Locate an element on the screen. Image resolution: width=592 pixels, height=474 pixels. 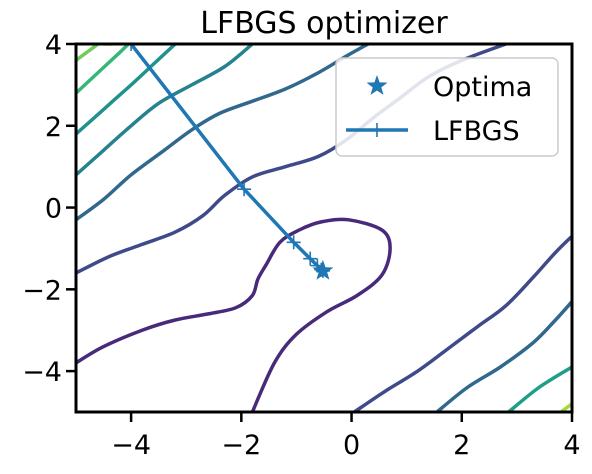
chart-title: LFBGS optimizer is located at coordinates (324, 23).